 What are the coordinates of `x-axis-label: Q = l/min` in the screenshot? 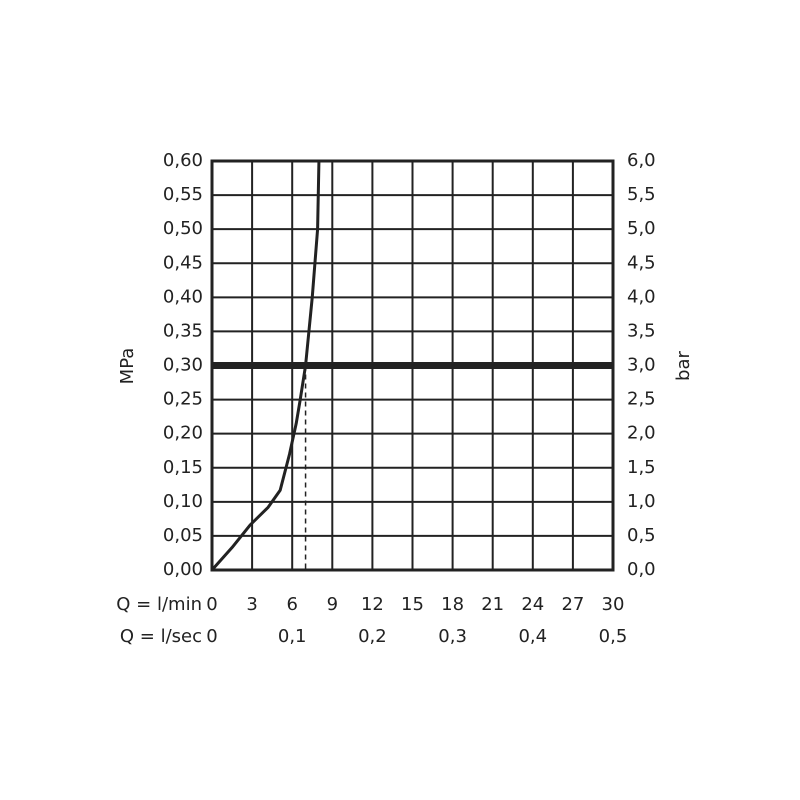 It's located at (159, 604).